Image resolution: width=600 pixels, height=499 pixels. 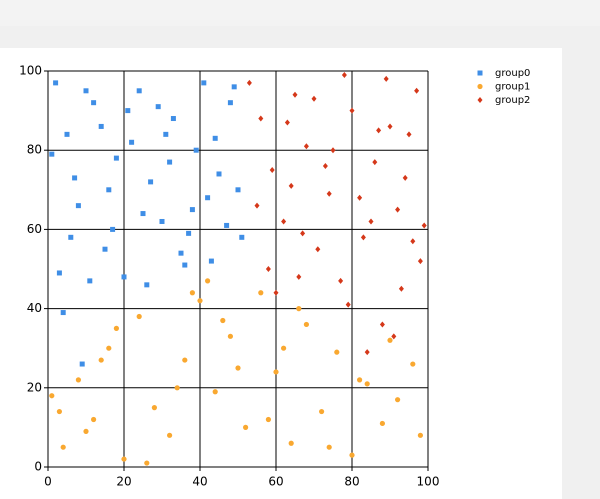 I want to click on legend: group0 group1 group2, so click(x=503, y=87).